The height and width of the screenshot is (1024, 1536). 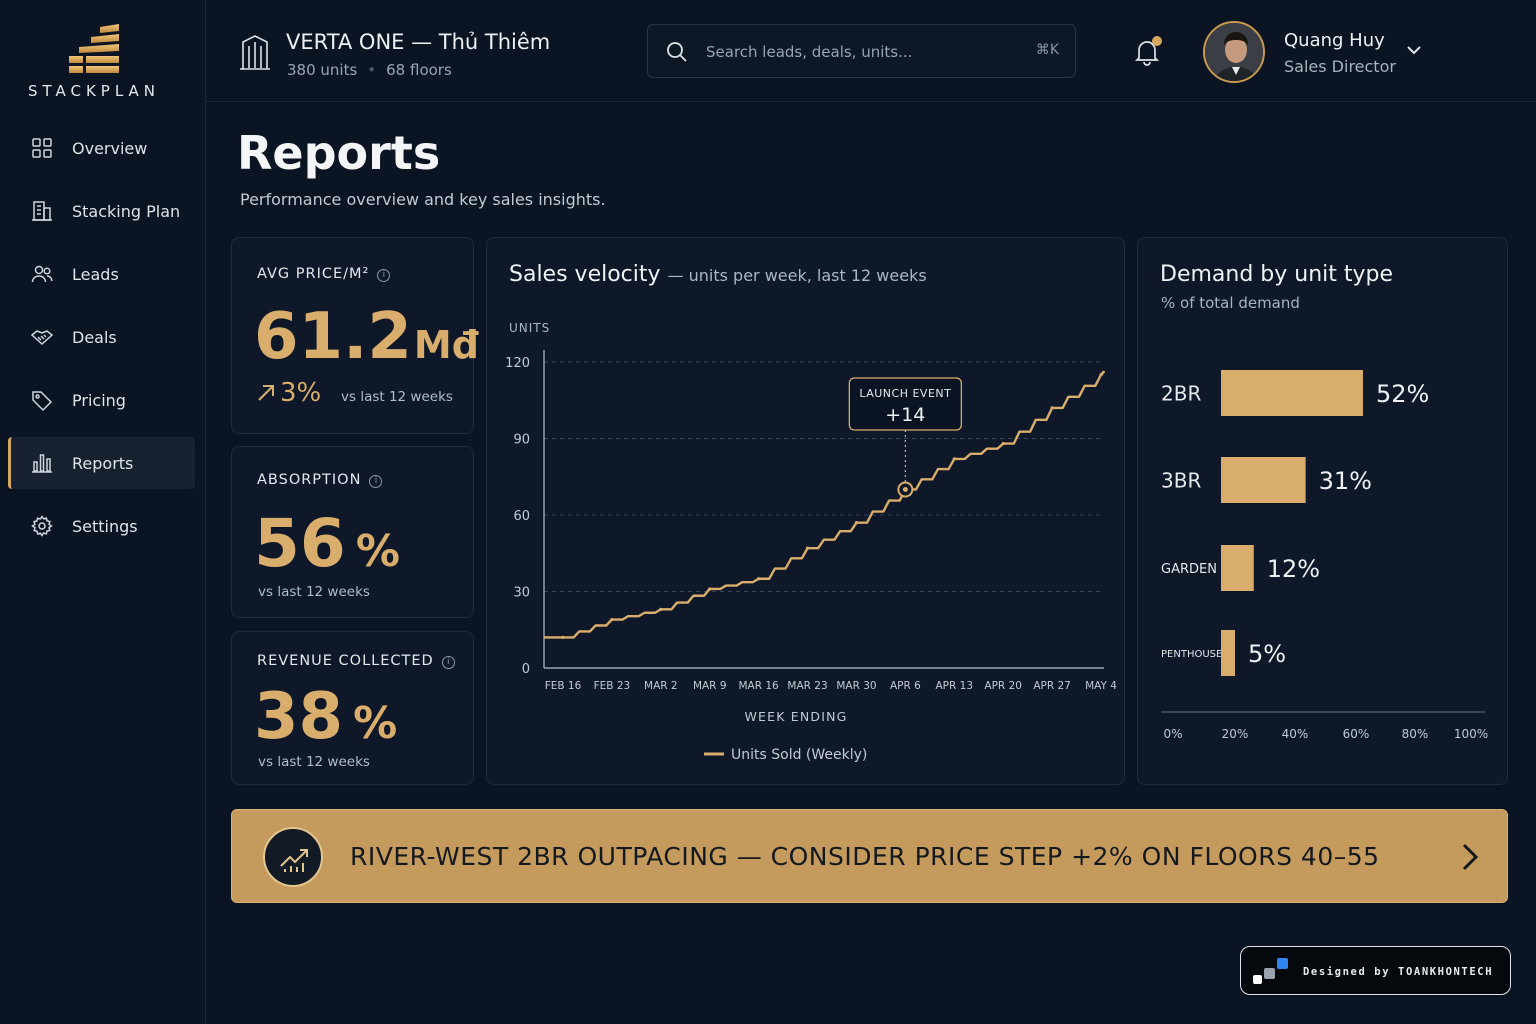 I want to click on search-input, so click(x=856, y=52).